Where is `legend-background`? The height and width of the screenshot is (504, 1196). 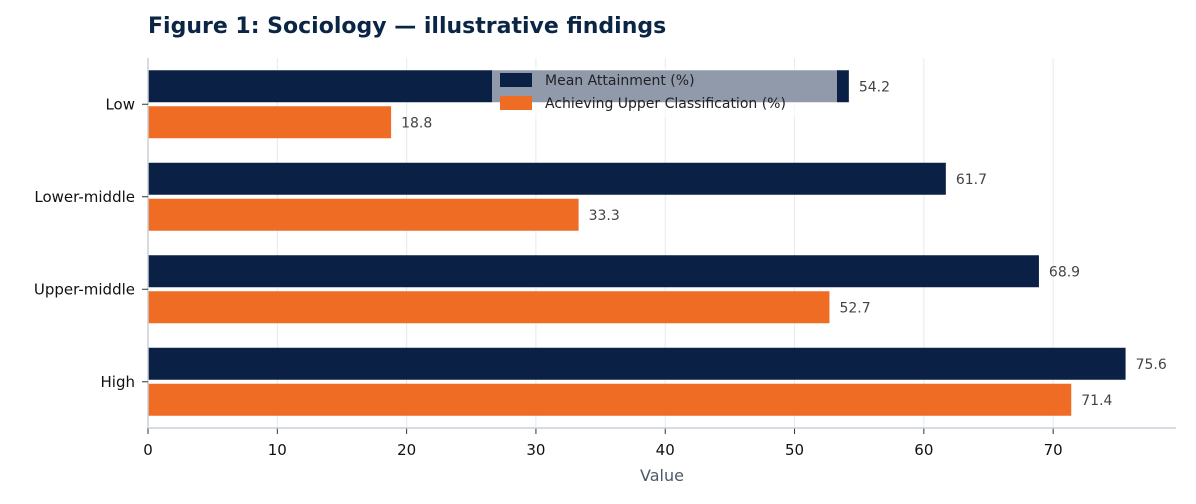
legend-background is located at coordinates (664, 93).